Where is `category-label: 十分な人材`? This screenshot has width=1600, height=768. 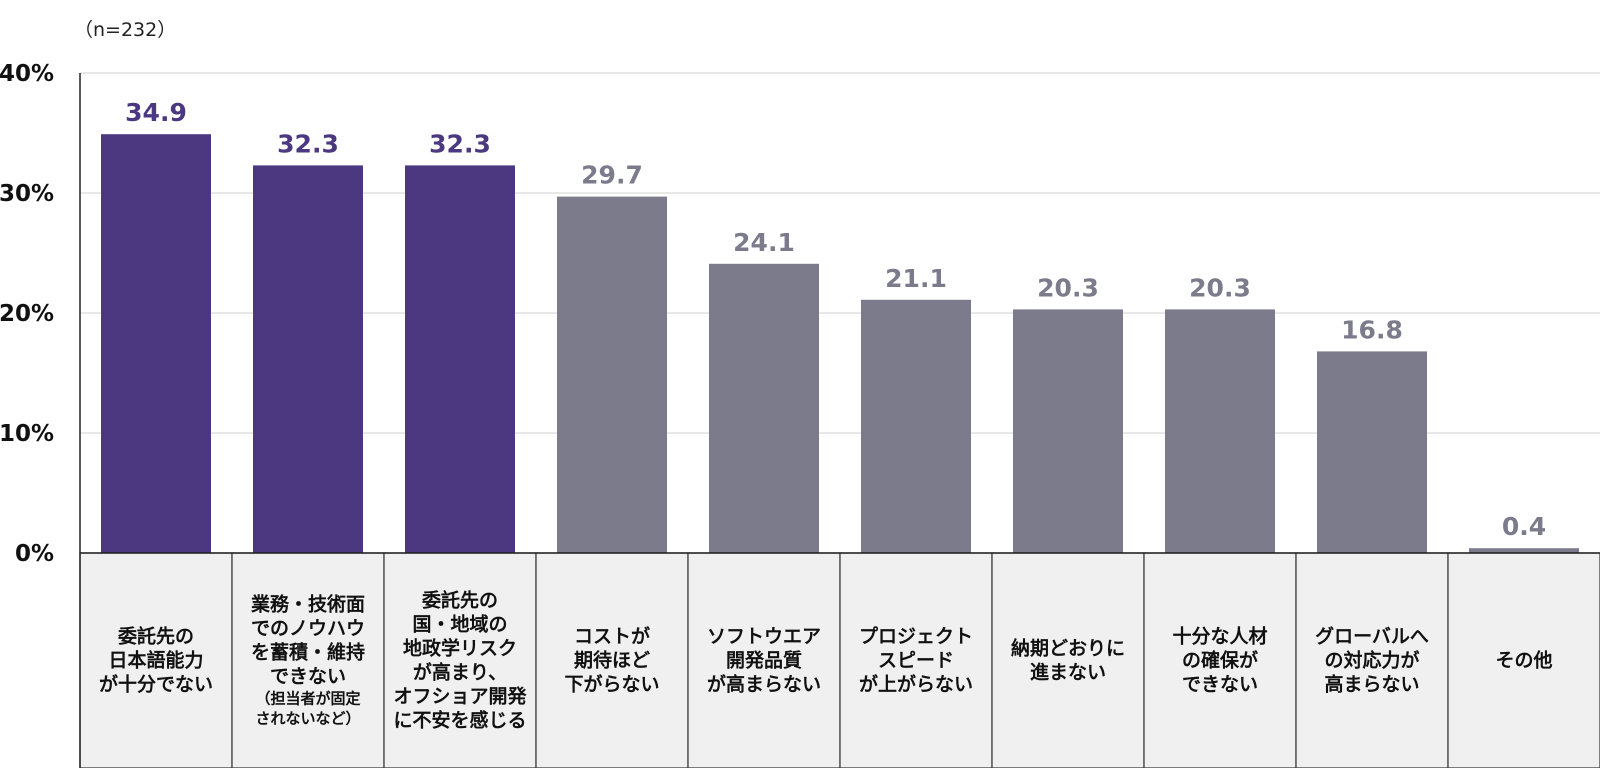 category-label: 十分な人材 is located at coordinates (1219, 636).